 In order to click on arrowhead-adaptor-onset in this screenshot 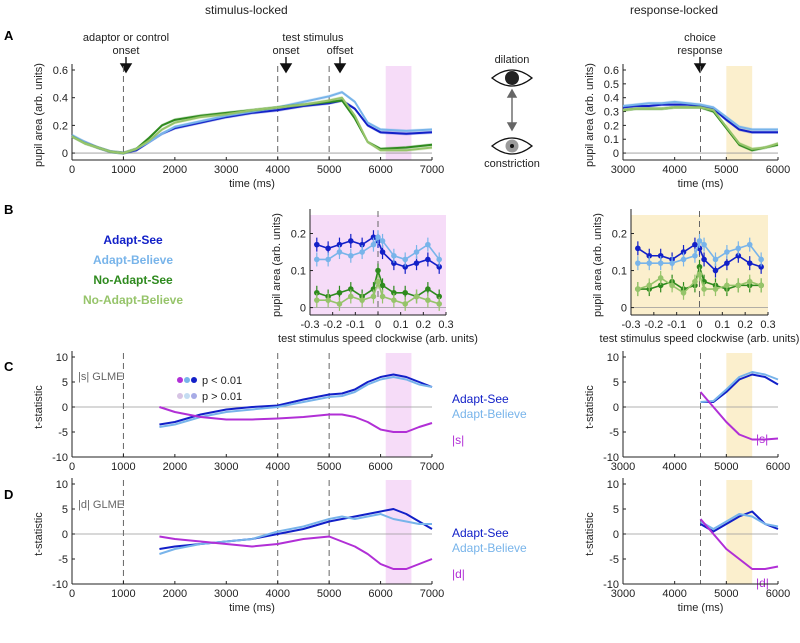, I will do `click(126, 68)`.